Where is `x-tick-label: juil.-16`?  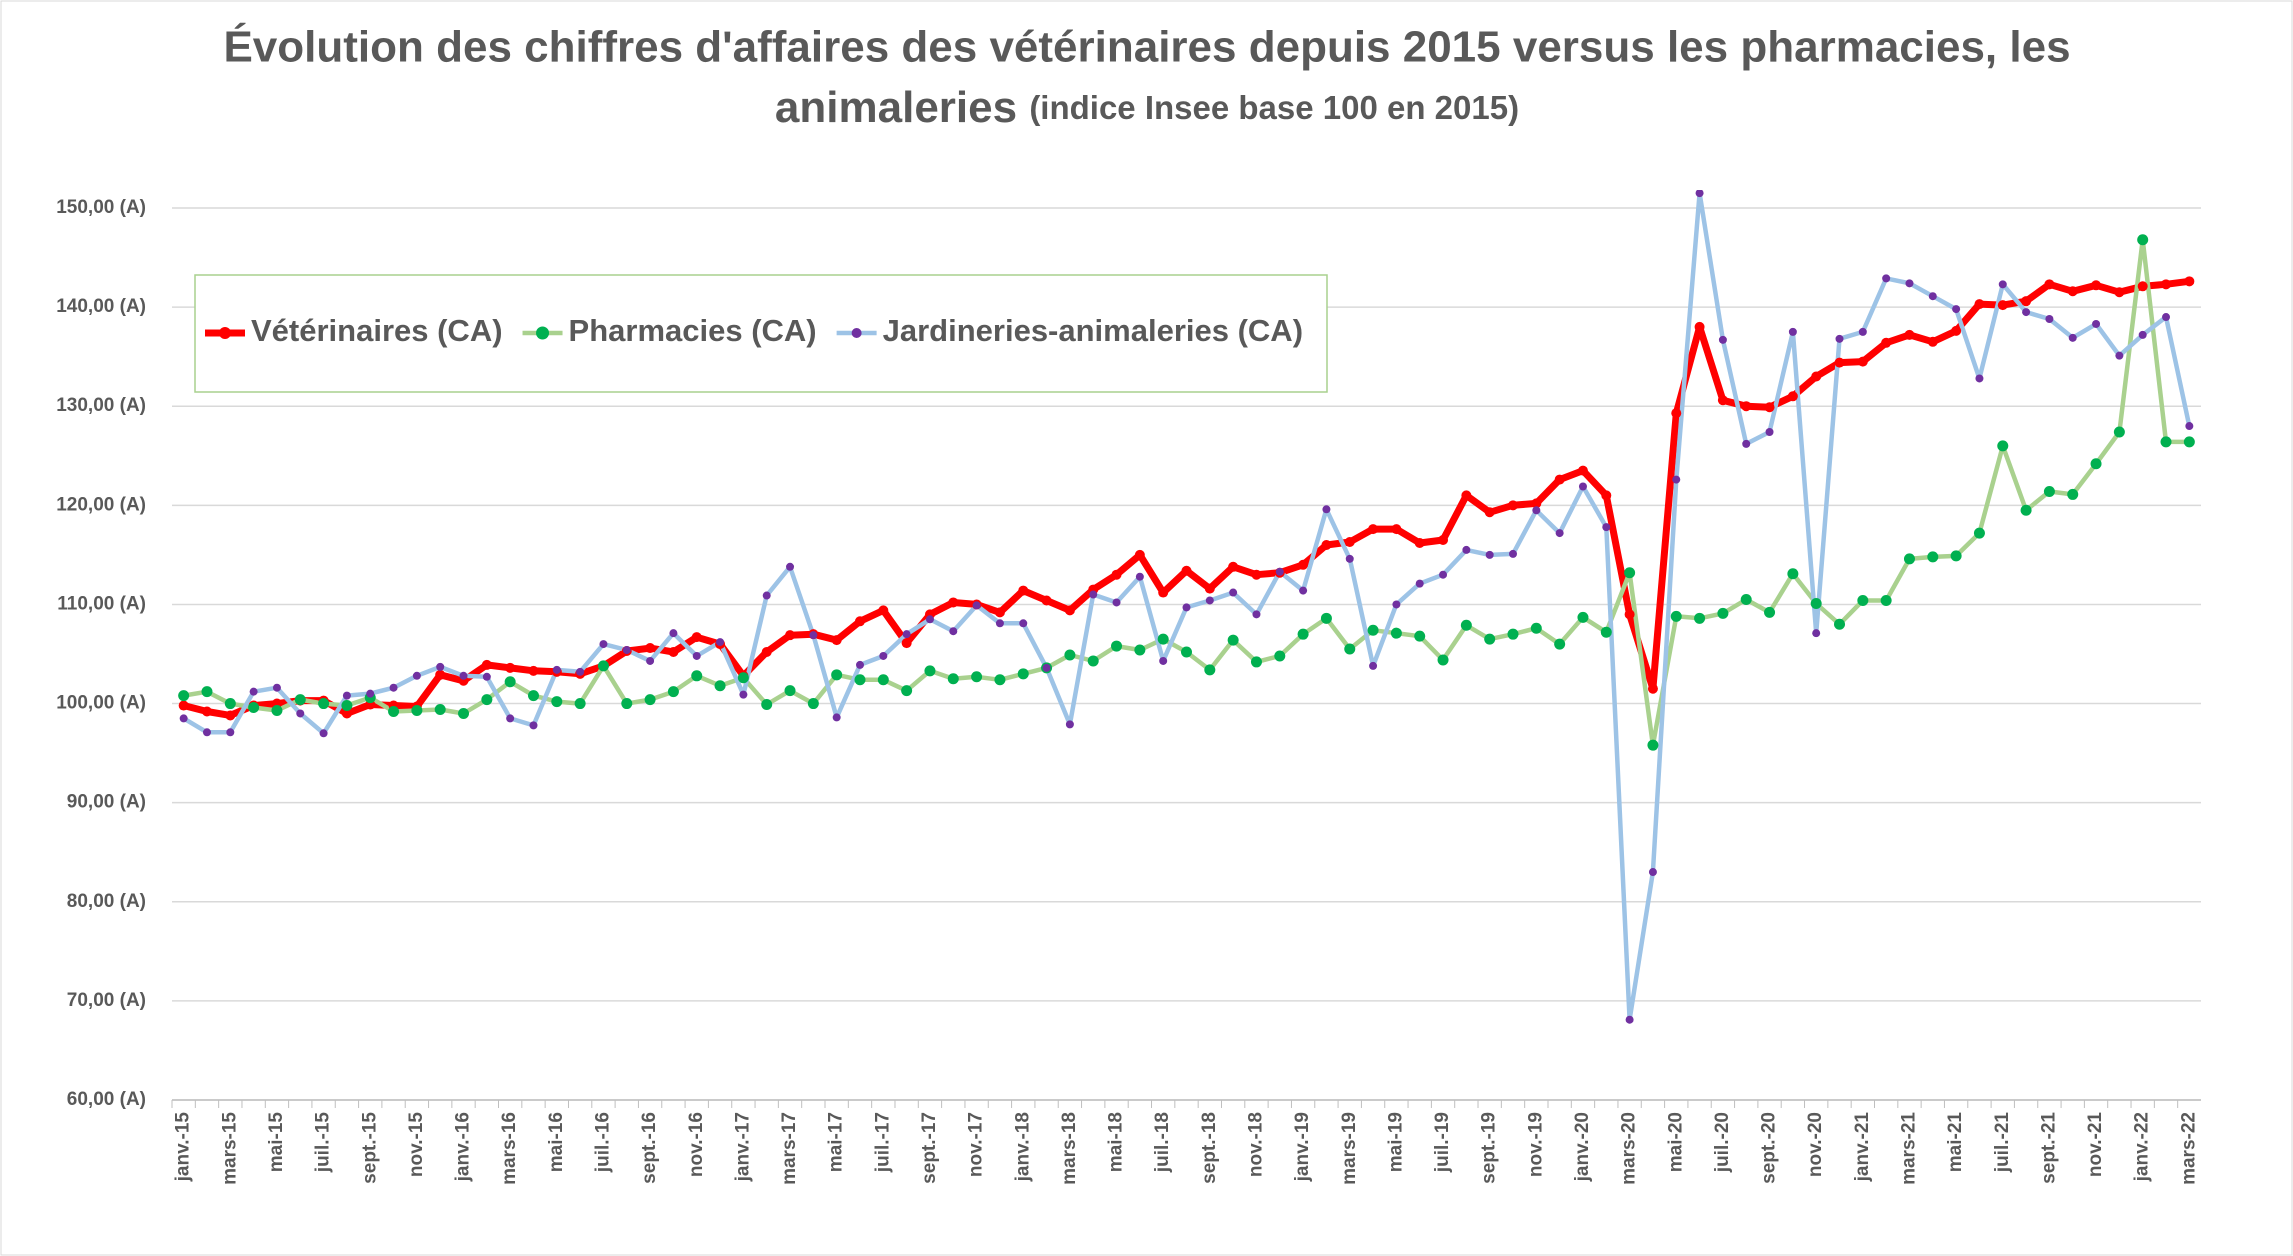
x-tick-label: juil.-16 is located at coordinates (602, 1142).